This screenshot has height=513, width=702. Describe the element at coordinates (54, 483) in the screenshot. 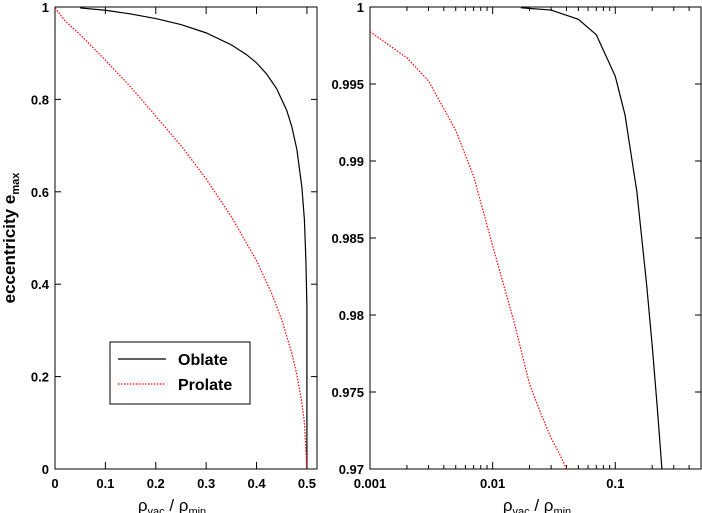

I see `x-tick-label: 0` at that location.